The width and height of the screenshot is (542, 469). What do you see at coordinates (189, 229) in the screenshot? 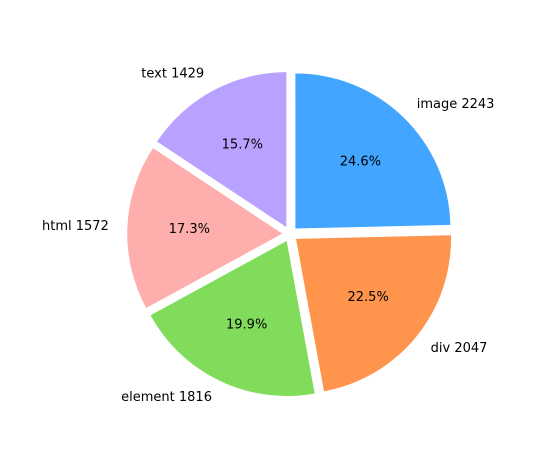
I see `pie-pct-label-html: 17.3%` at bounding box center [189, 229].